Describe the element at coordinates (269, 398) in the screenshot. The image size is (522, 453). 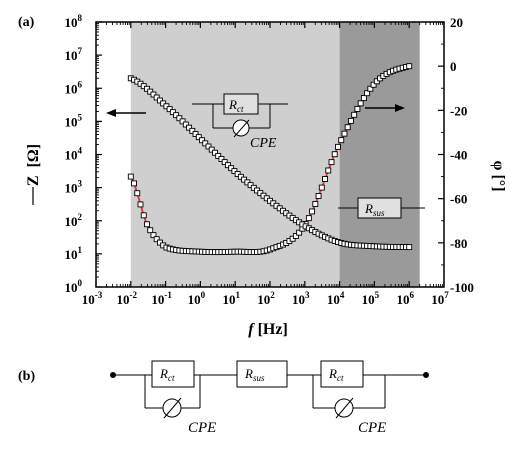
I see `equivalent-circuit: Rct CPE Rsus Rct CPE` at that location.